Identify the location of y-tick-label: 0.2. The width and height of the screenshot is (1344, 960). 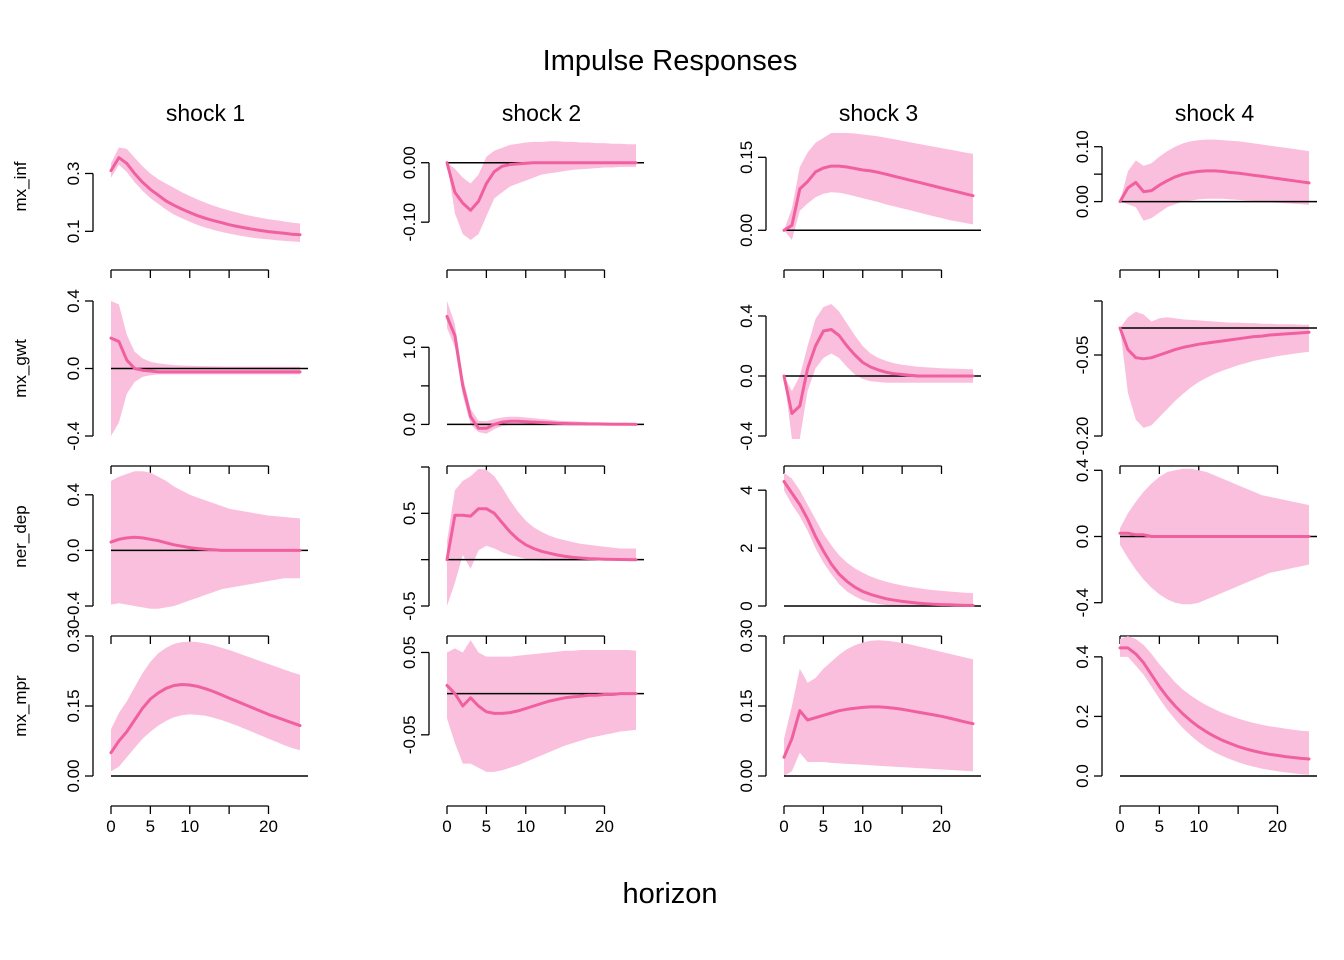
(1082, 717).